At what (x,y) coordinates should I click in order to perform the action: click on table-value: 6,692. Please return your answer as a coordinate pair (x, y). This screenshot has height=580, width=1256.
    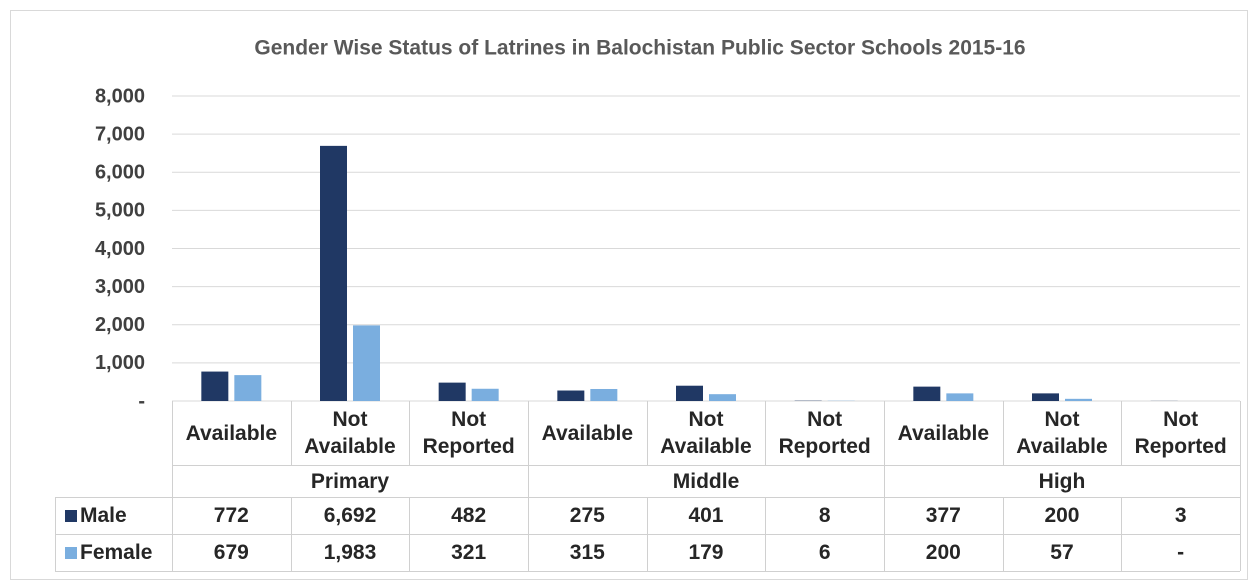
    Looking at the image, I should click on (350, 515).